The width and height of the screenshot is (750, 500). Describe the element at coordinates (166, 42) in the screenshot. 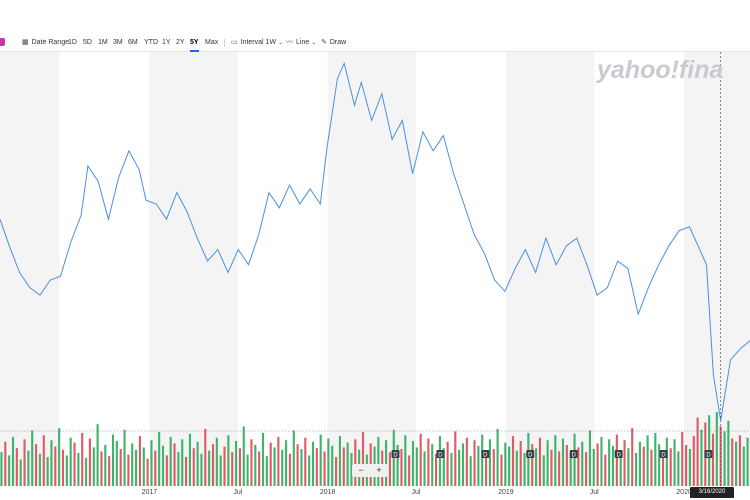

I see `range-1y: 1Y` at that location.